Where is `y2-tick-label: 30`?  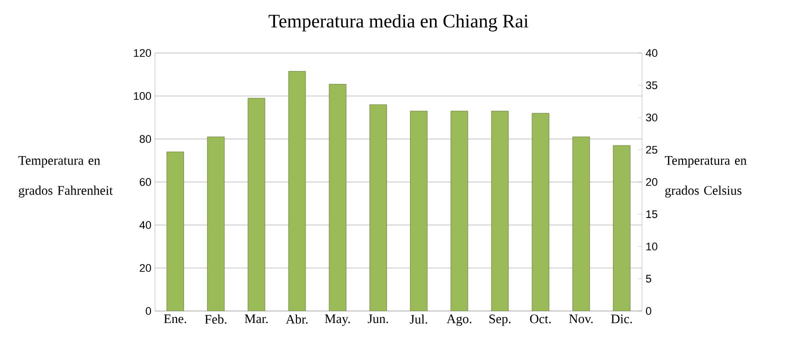
y2-tick-label: 30 is located at coordinates (652, 118).